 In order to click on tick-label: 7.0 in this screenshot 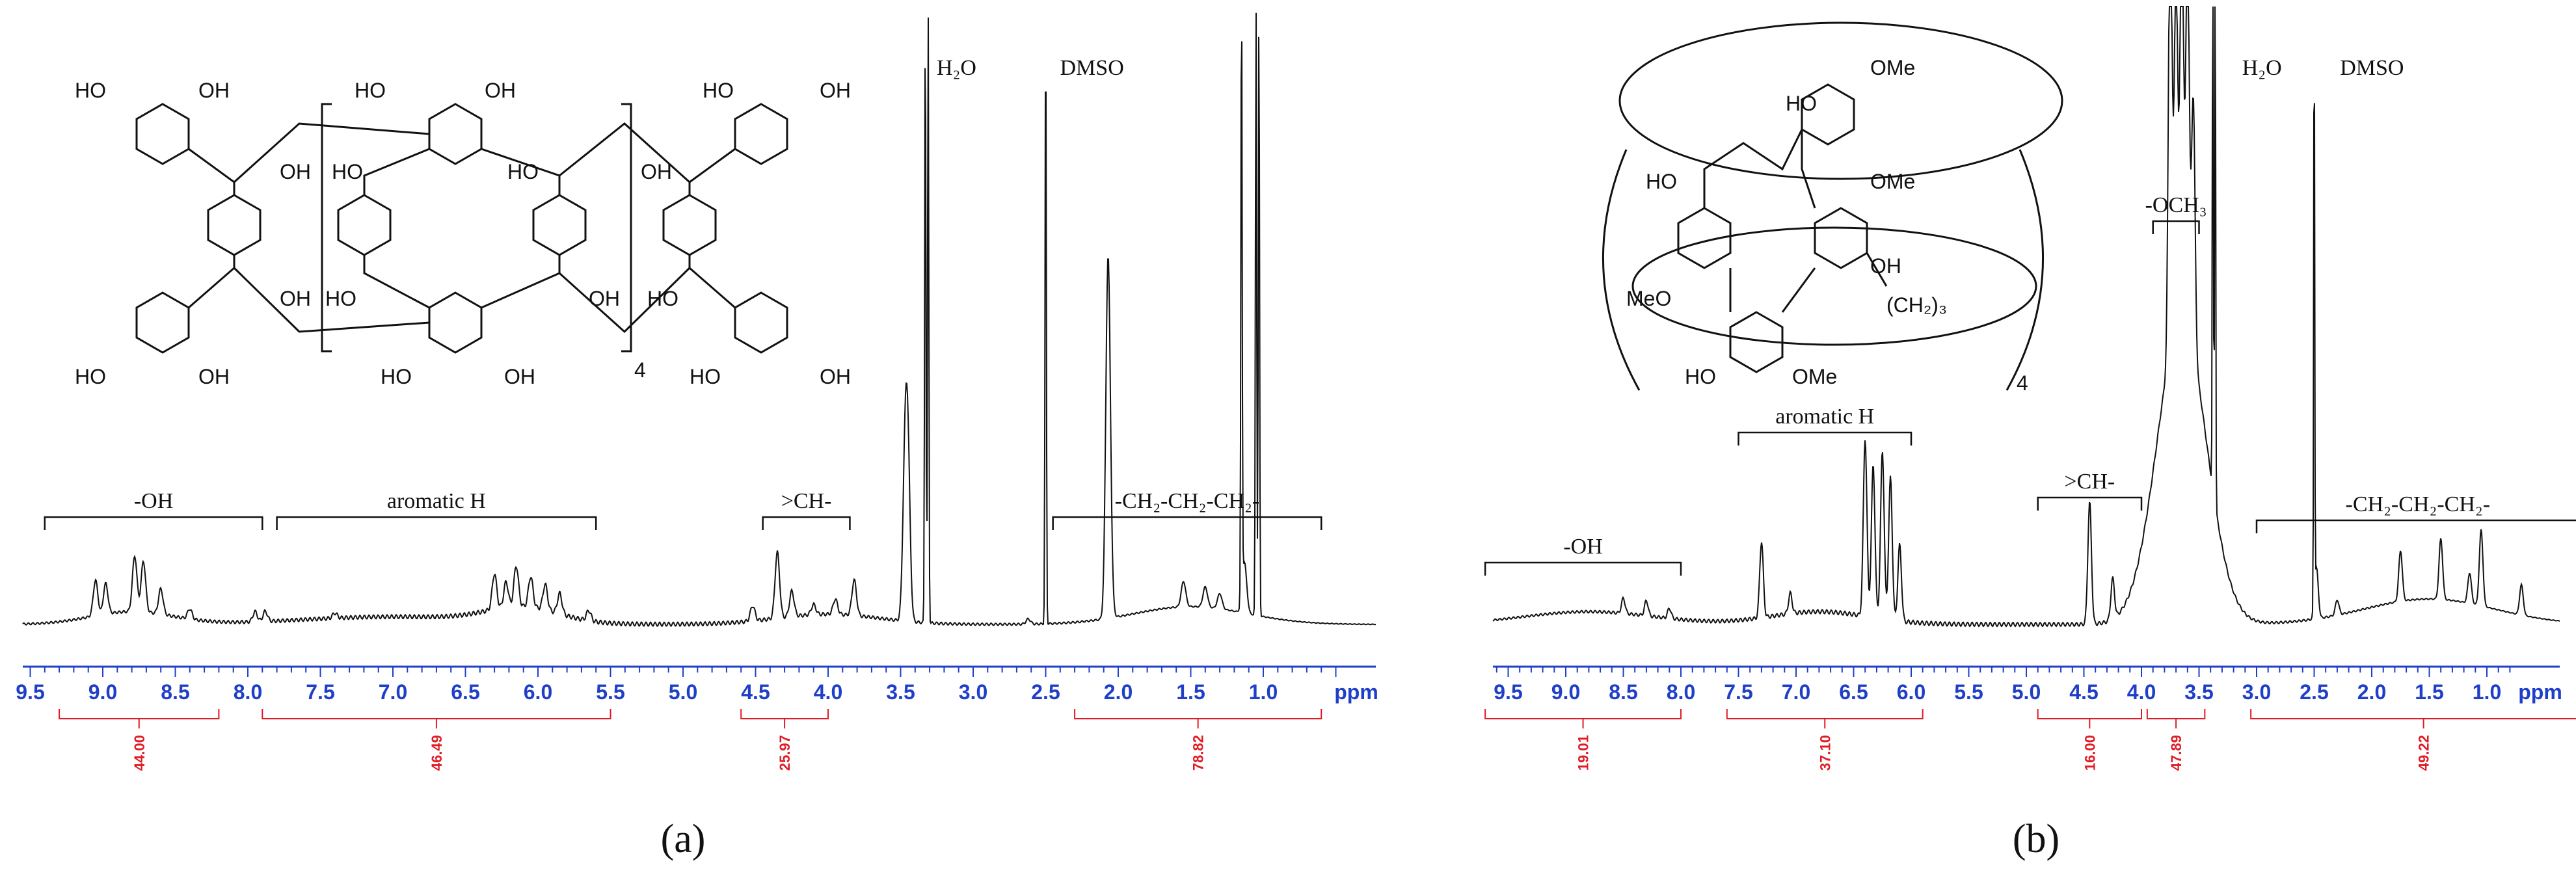, I will do `click(393, 692)`.